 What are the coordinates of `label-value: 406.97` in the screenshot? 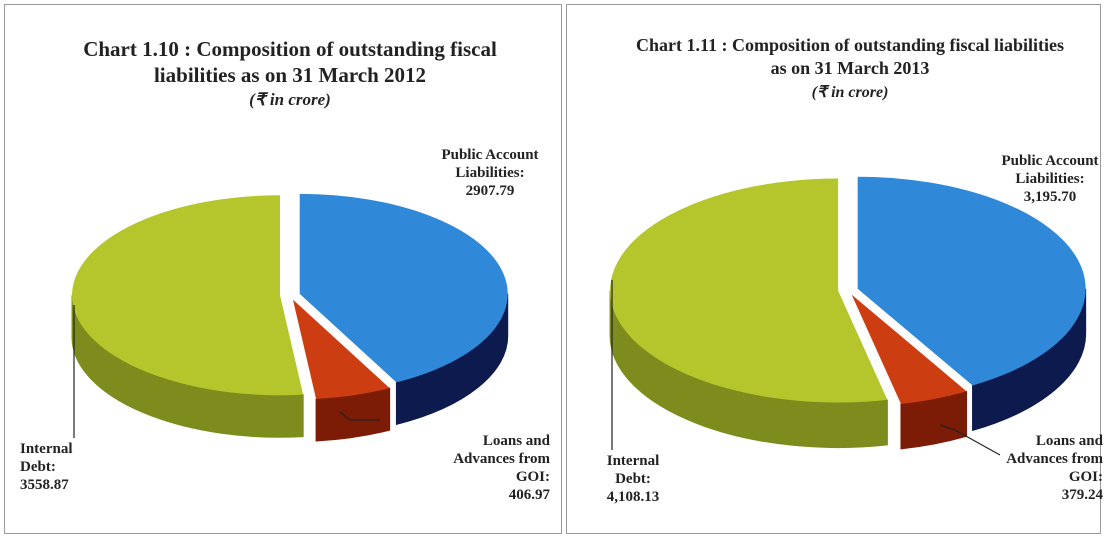 It's located at (529, 495).